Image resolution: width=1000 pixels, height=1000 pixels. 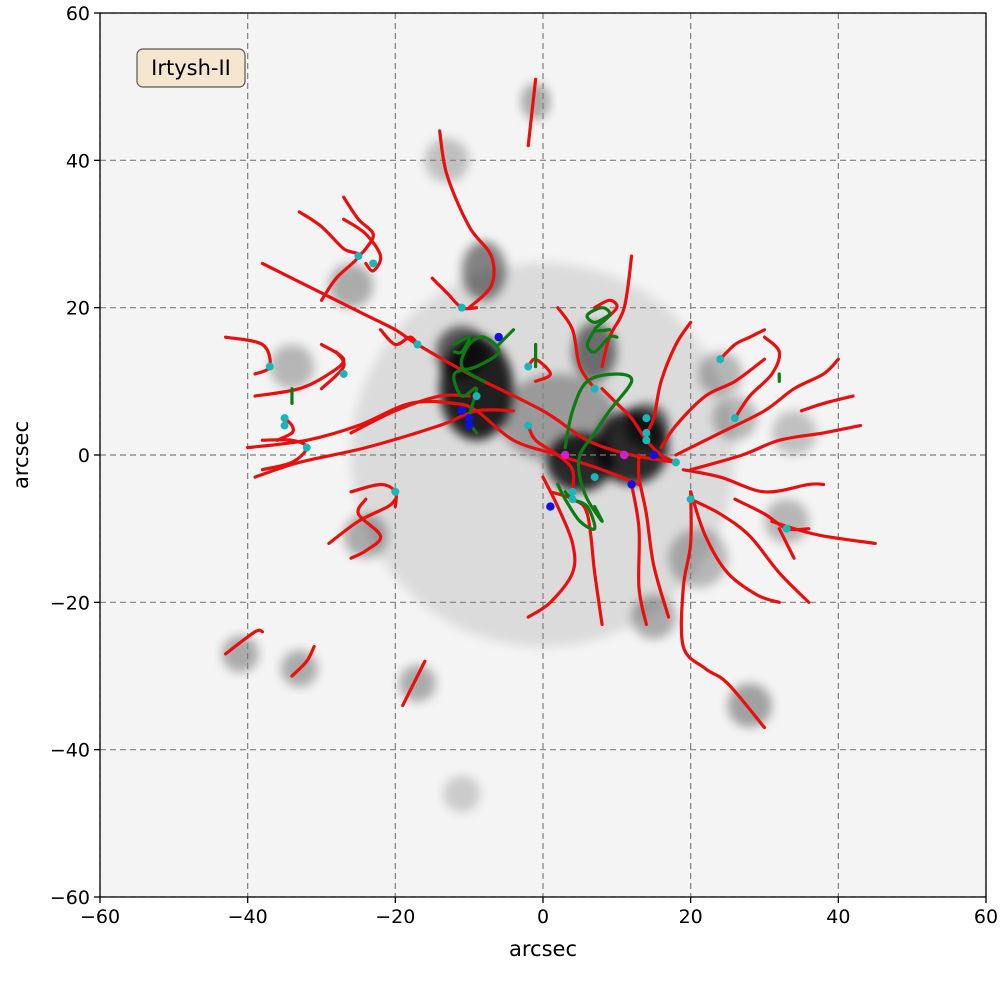 I want to click on x-axis-ticks: −60 −40 −20 0 20 40 60, so click(x=539, y=912).